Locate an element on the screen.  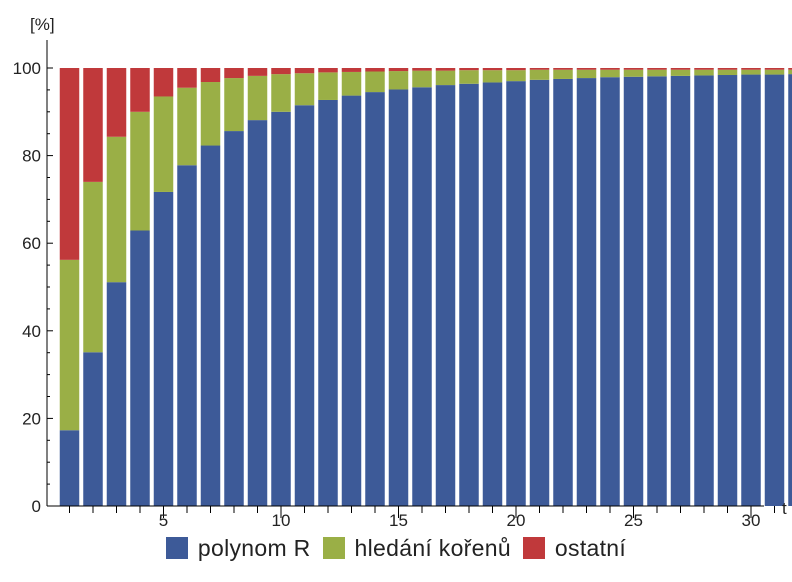
y-tick-label: 60 is located at coordinates (31, 243).